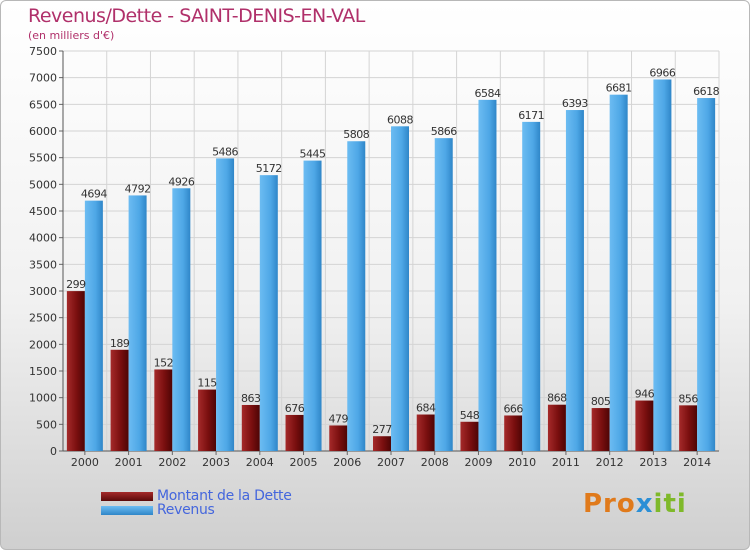 The image size is (750, 550). What do you see at coordinates (43, 318) in the screenshot?
I see `y-tick-label: 2500` at bounding box center [43, 318].